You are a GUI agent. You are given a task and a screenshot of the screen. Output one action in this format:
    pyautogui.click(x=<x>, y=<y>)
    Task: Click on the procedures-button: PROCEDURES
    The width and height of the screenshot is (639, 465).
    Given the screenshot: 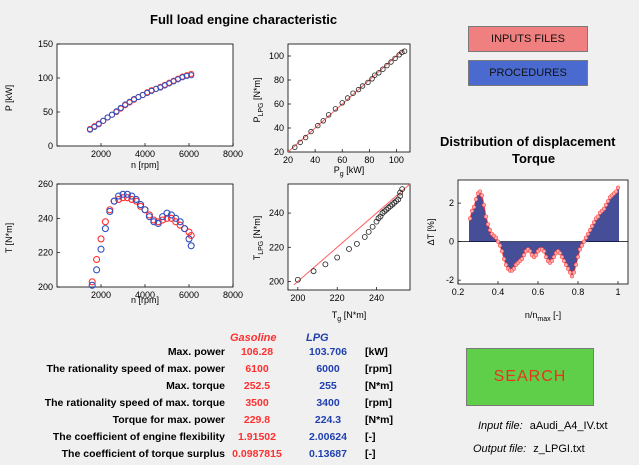 What is the action you would take?
    pyautogui.click(x=528, y=73)
    